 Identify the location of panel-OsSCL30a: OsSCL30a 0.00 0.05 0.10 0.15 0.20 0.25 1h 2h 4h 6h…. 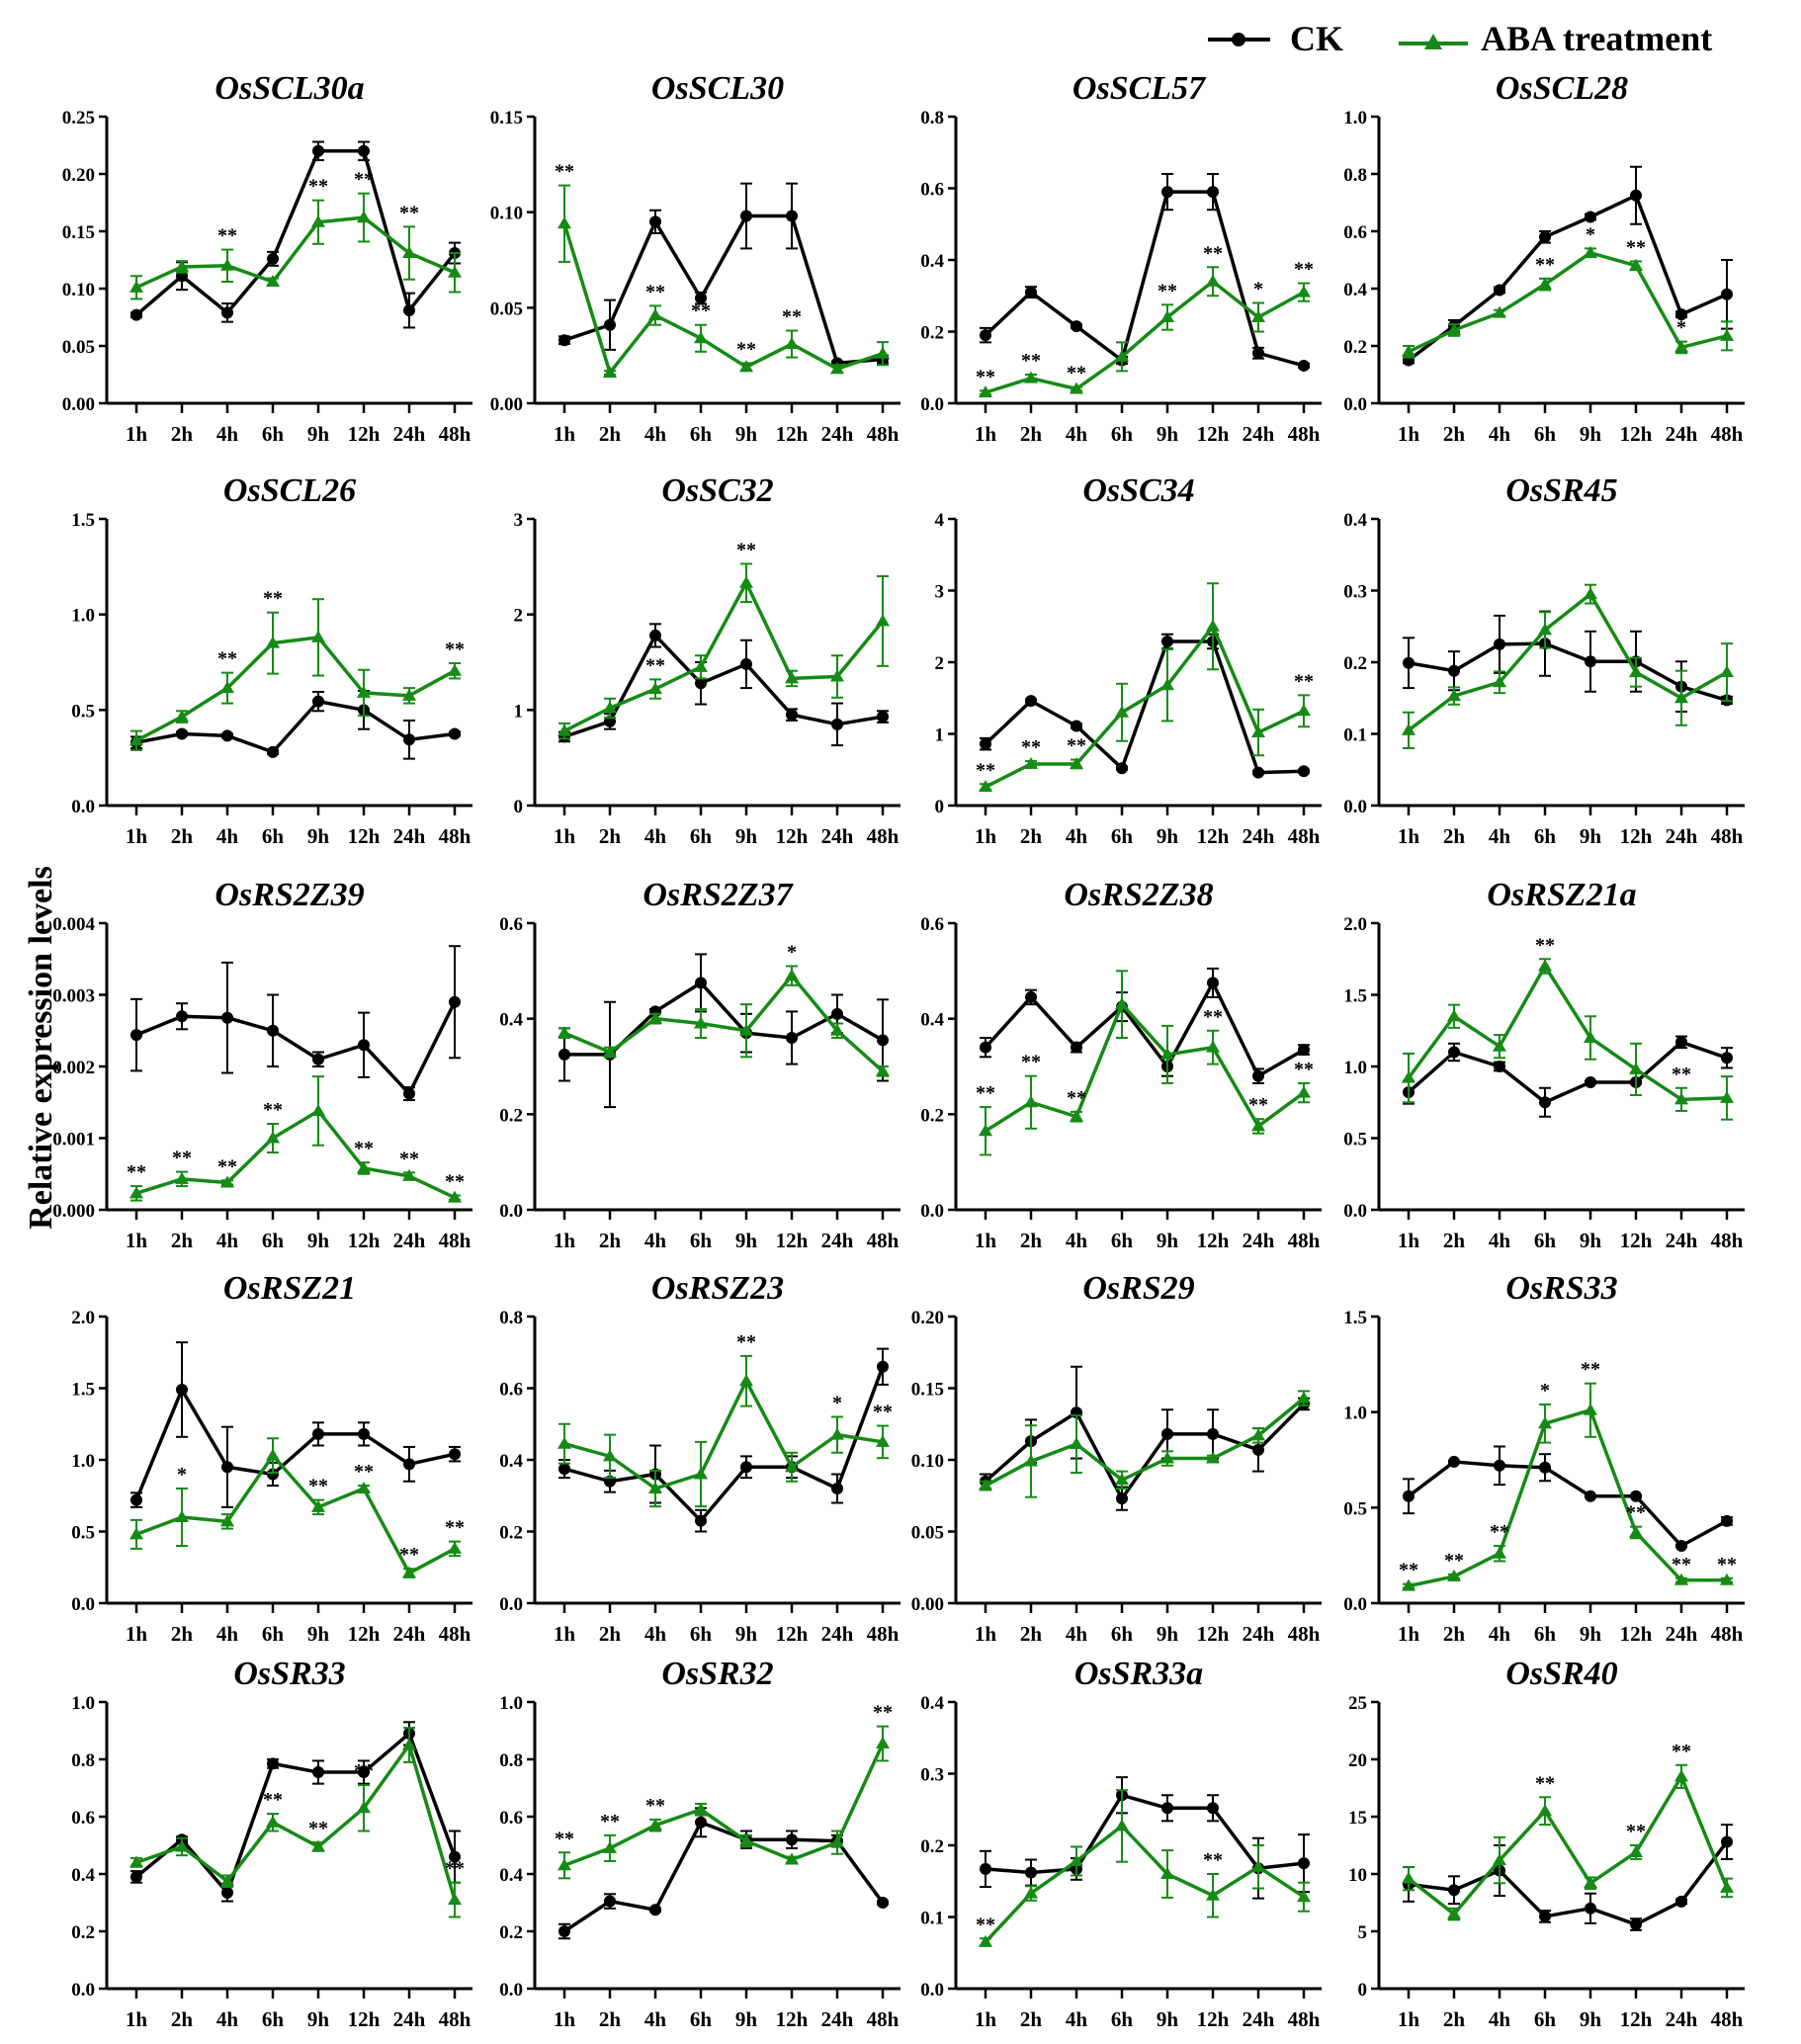
(267, 258).